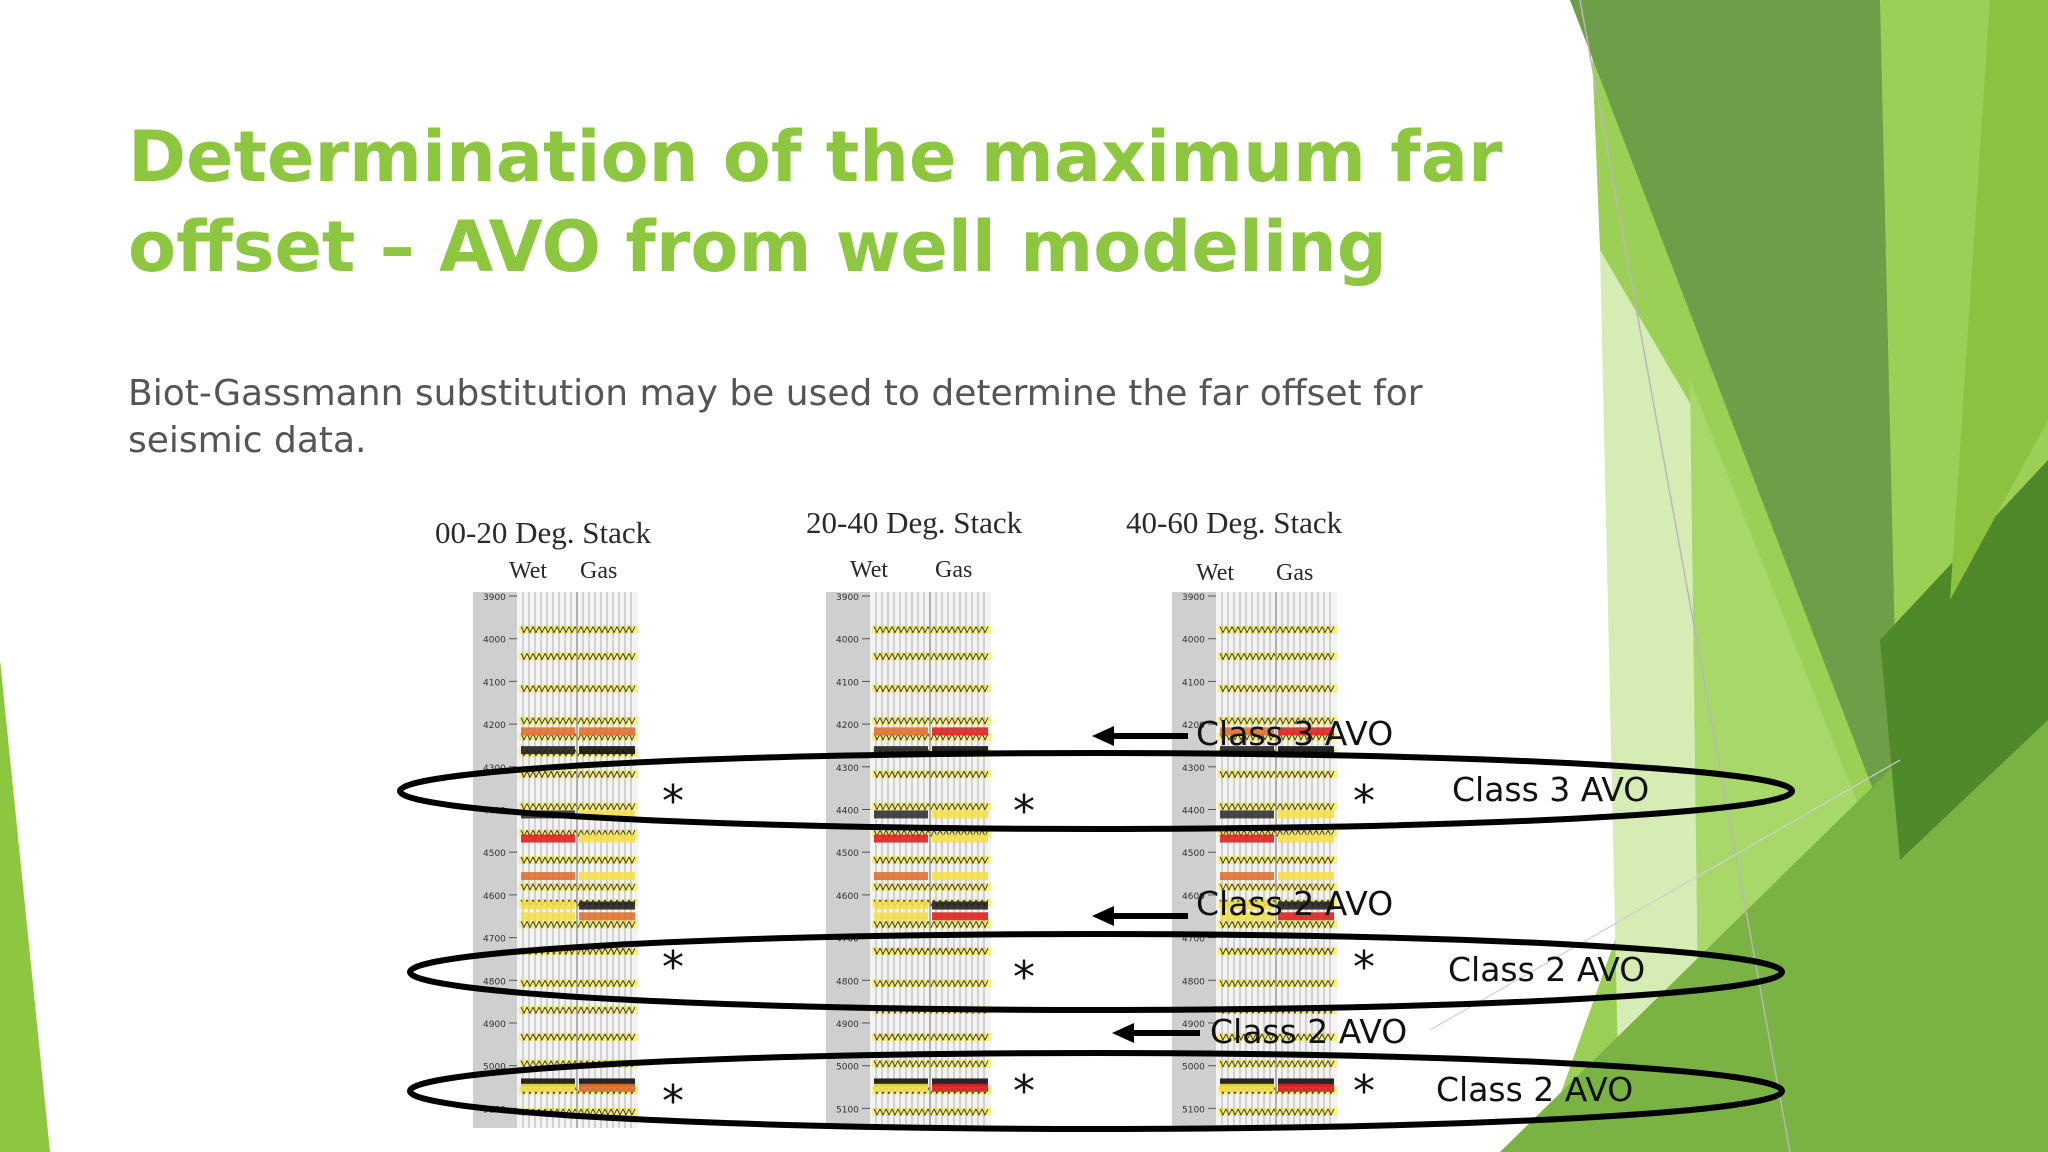 The image size is (2048, 1152). I want to click on right-yellowgreen-edge, so click(1999, 300).